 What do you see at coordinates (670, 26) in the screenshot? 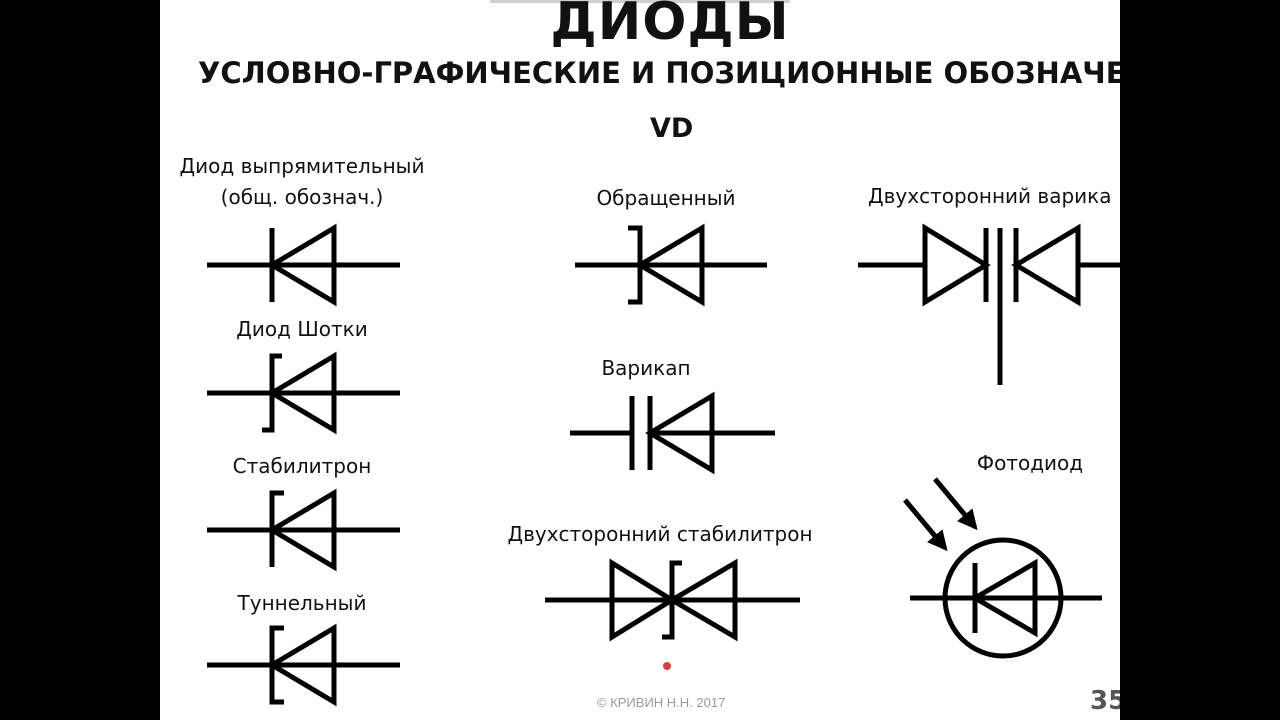
I see `page-title: ДИОДЫ` at bounding box center [670, 26].